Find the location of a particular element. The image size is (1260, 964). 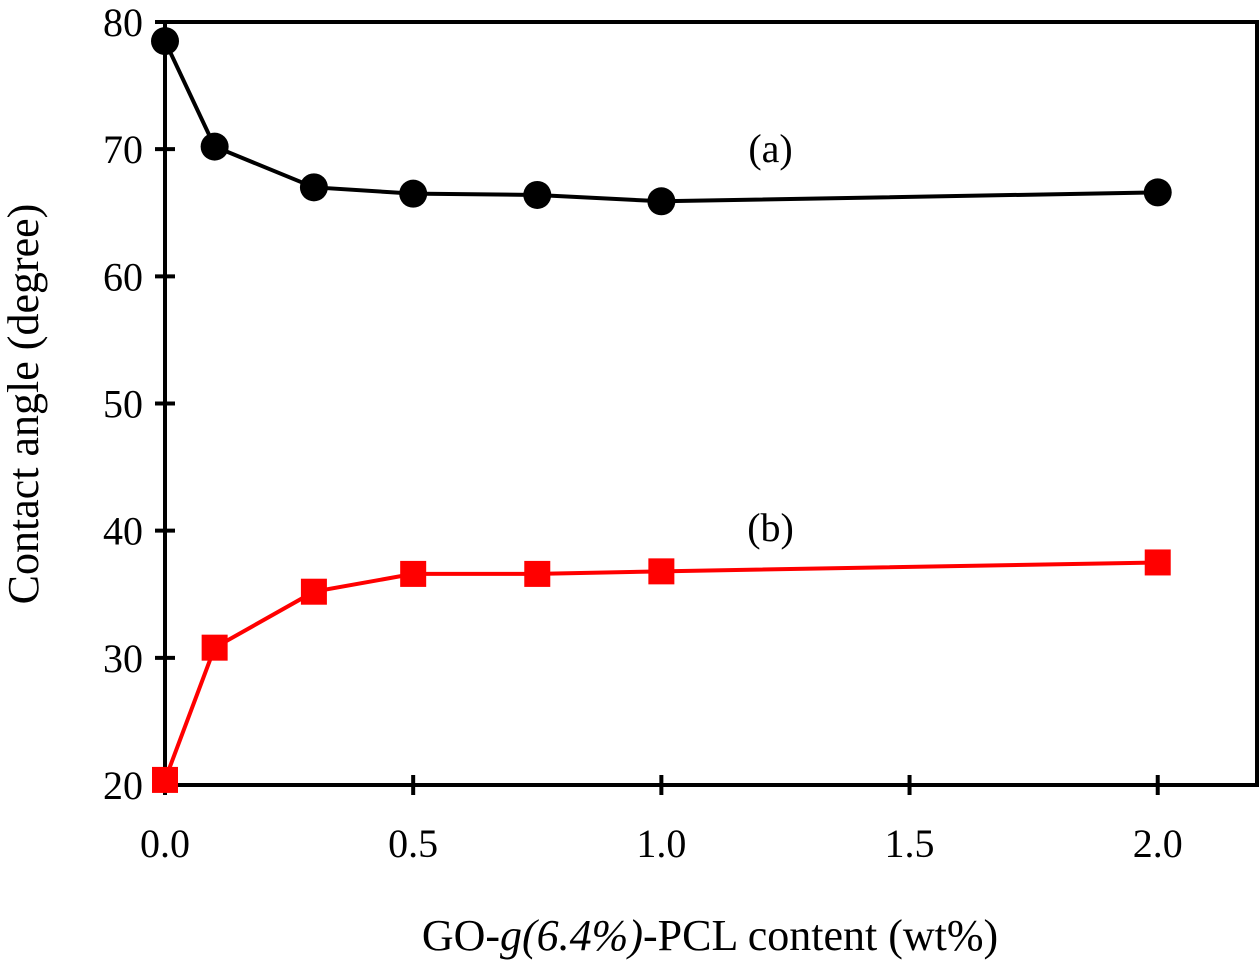

y-tick-label: 30 is located at coordinates (123, 658).